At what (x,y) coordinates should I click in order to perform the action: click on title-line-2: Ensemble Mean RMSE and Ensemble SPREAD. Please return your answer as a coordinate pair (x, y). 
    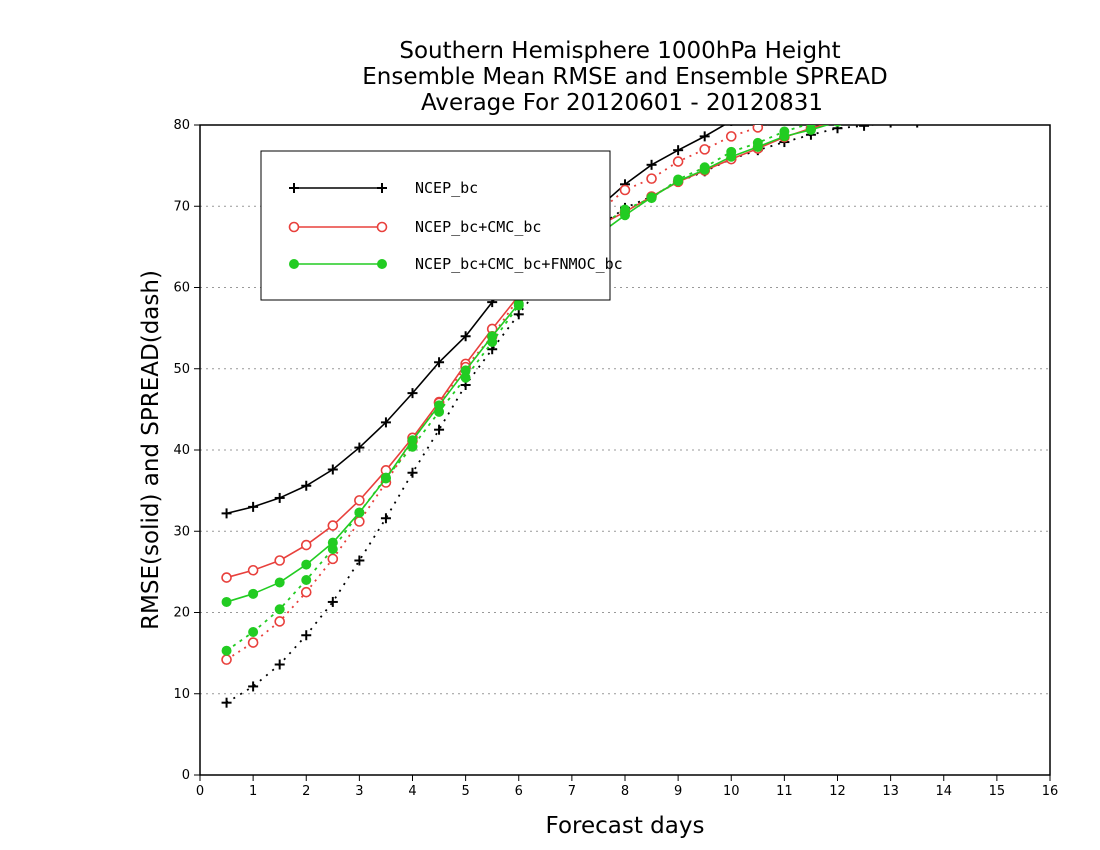
    Looking at the image, I should click on (624, 77).